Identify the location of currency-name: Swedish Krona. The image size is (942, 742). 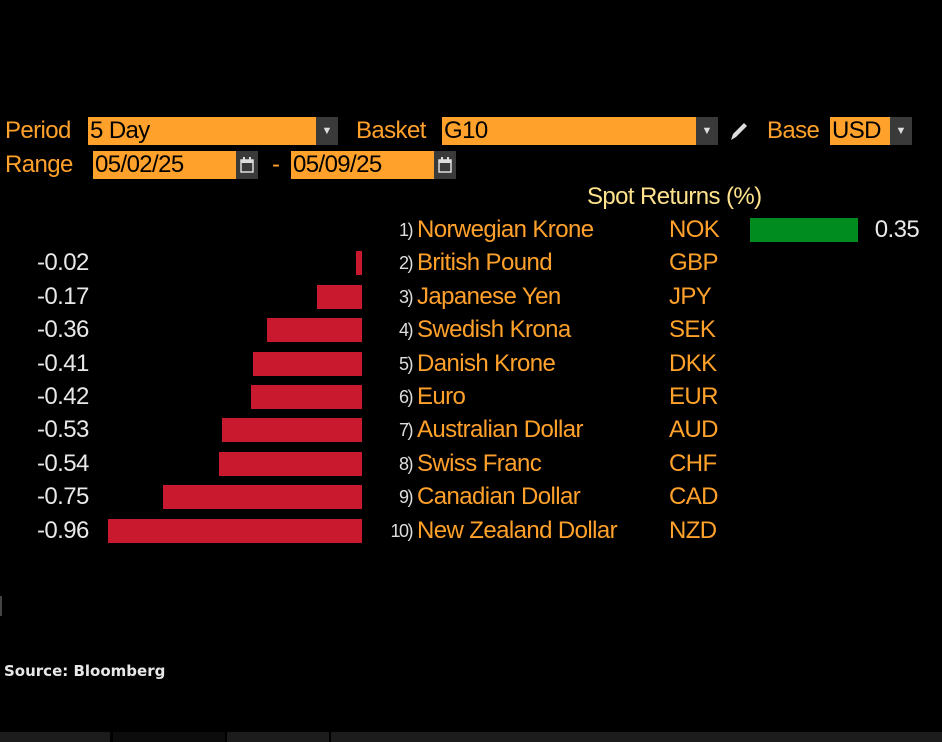
(494, 330).